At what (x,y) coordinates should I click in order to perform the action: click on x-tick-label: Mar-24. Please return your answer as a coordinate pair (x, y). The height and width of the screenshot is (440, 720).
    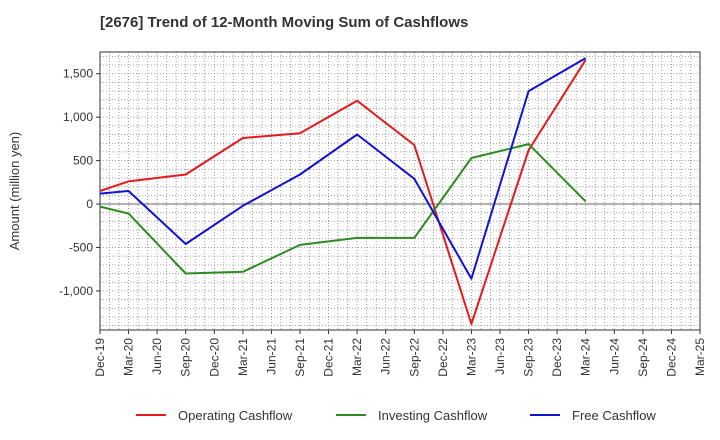
    Looking at the image, I should click on (586, 357).